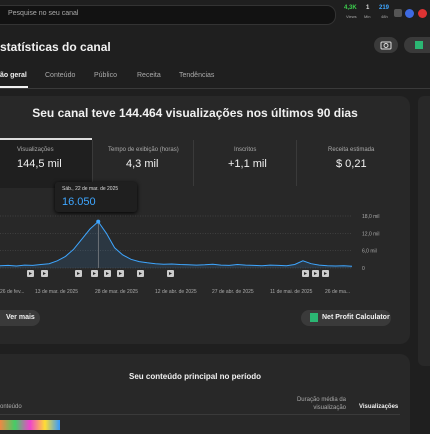  Describe the element at coordinates (176, 292) in the screenshot. I see `x-tick-label: 12 de abr. de 2025` at that location.